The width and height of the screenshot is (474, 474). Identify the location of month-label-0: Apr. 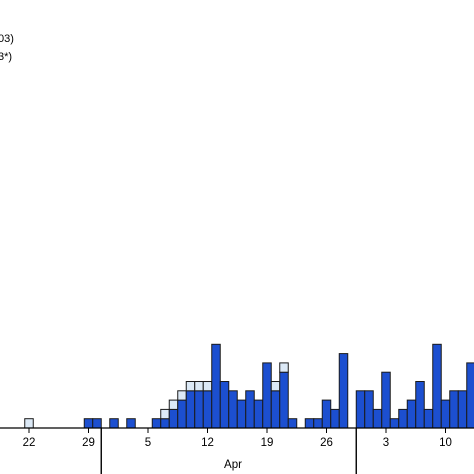
(233, 465).